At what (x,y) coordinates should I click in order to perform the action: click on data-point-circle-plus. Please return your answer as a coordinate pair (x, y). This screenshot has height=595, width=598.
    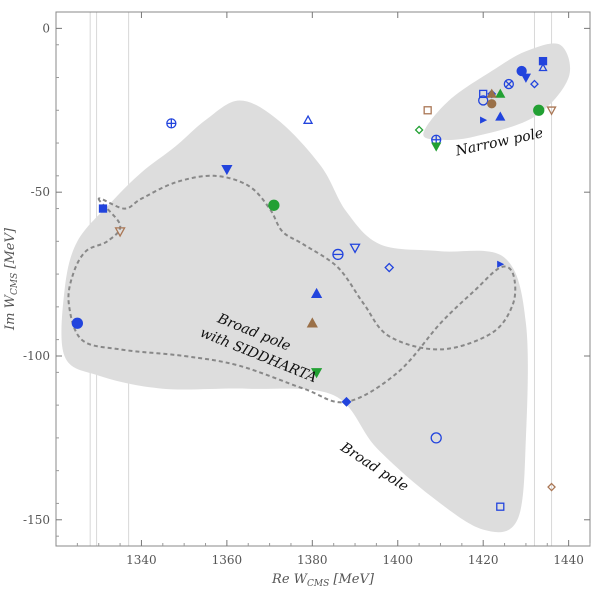
    Looking at the image, I should click on (171, 123).